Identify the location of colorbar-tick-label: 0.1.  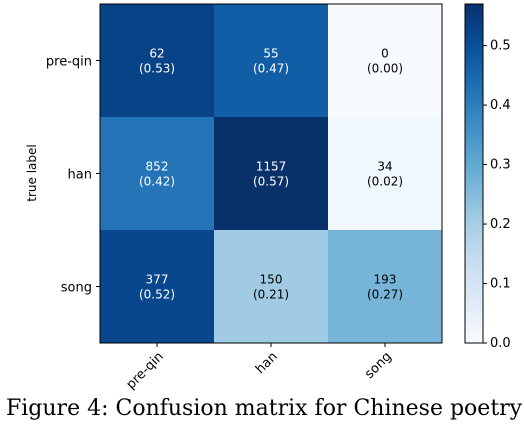
(500, 284).